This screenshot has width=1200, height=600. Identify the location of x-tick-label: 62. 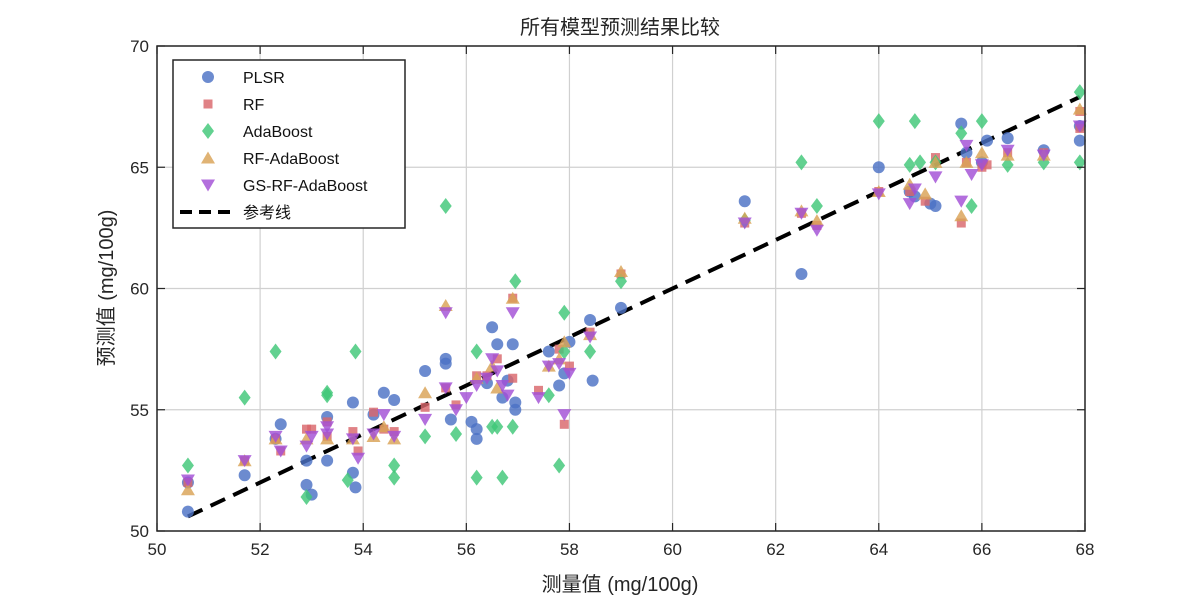
(775, 549).